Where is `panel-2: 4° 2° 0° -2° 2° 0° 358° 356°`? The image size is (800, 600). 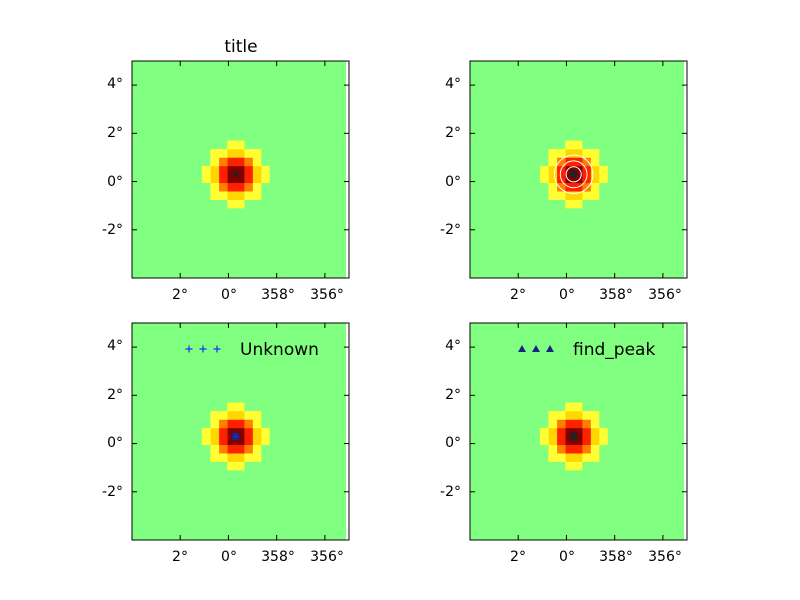 panel-2: 4° 2° 0° -2° 2° 0° 358° 356° is located at coordinates (564, 181).